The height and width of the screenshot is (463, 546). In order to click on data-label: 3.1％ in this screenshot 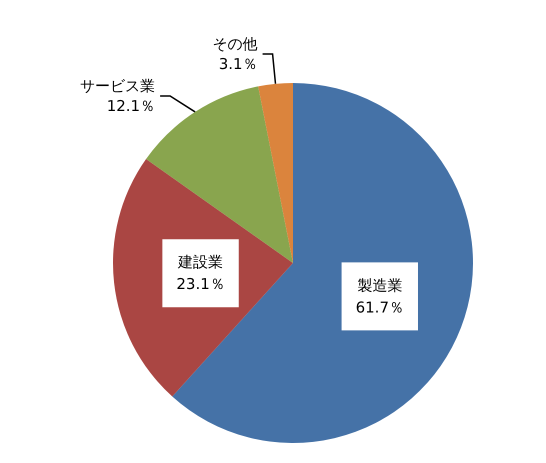, I will do `click(238, 63)`.